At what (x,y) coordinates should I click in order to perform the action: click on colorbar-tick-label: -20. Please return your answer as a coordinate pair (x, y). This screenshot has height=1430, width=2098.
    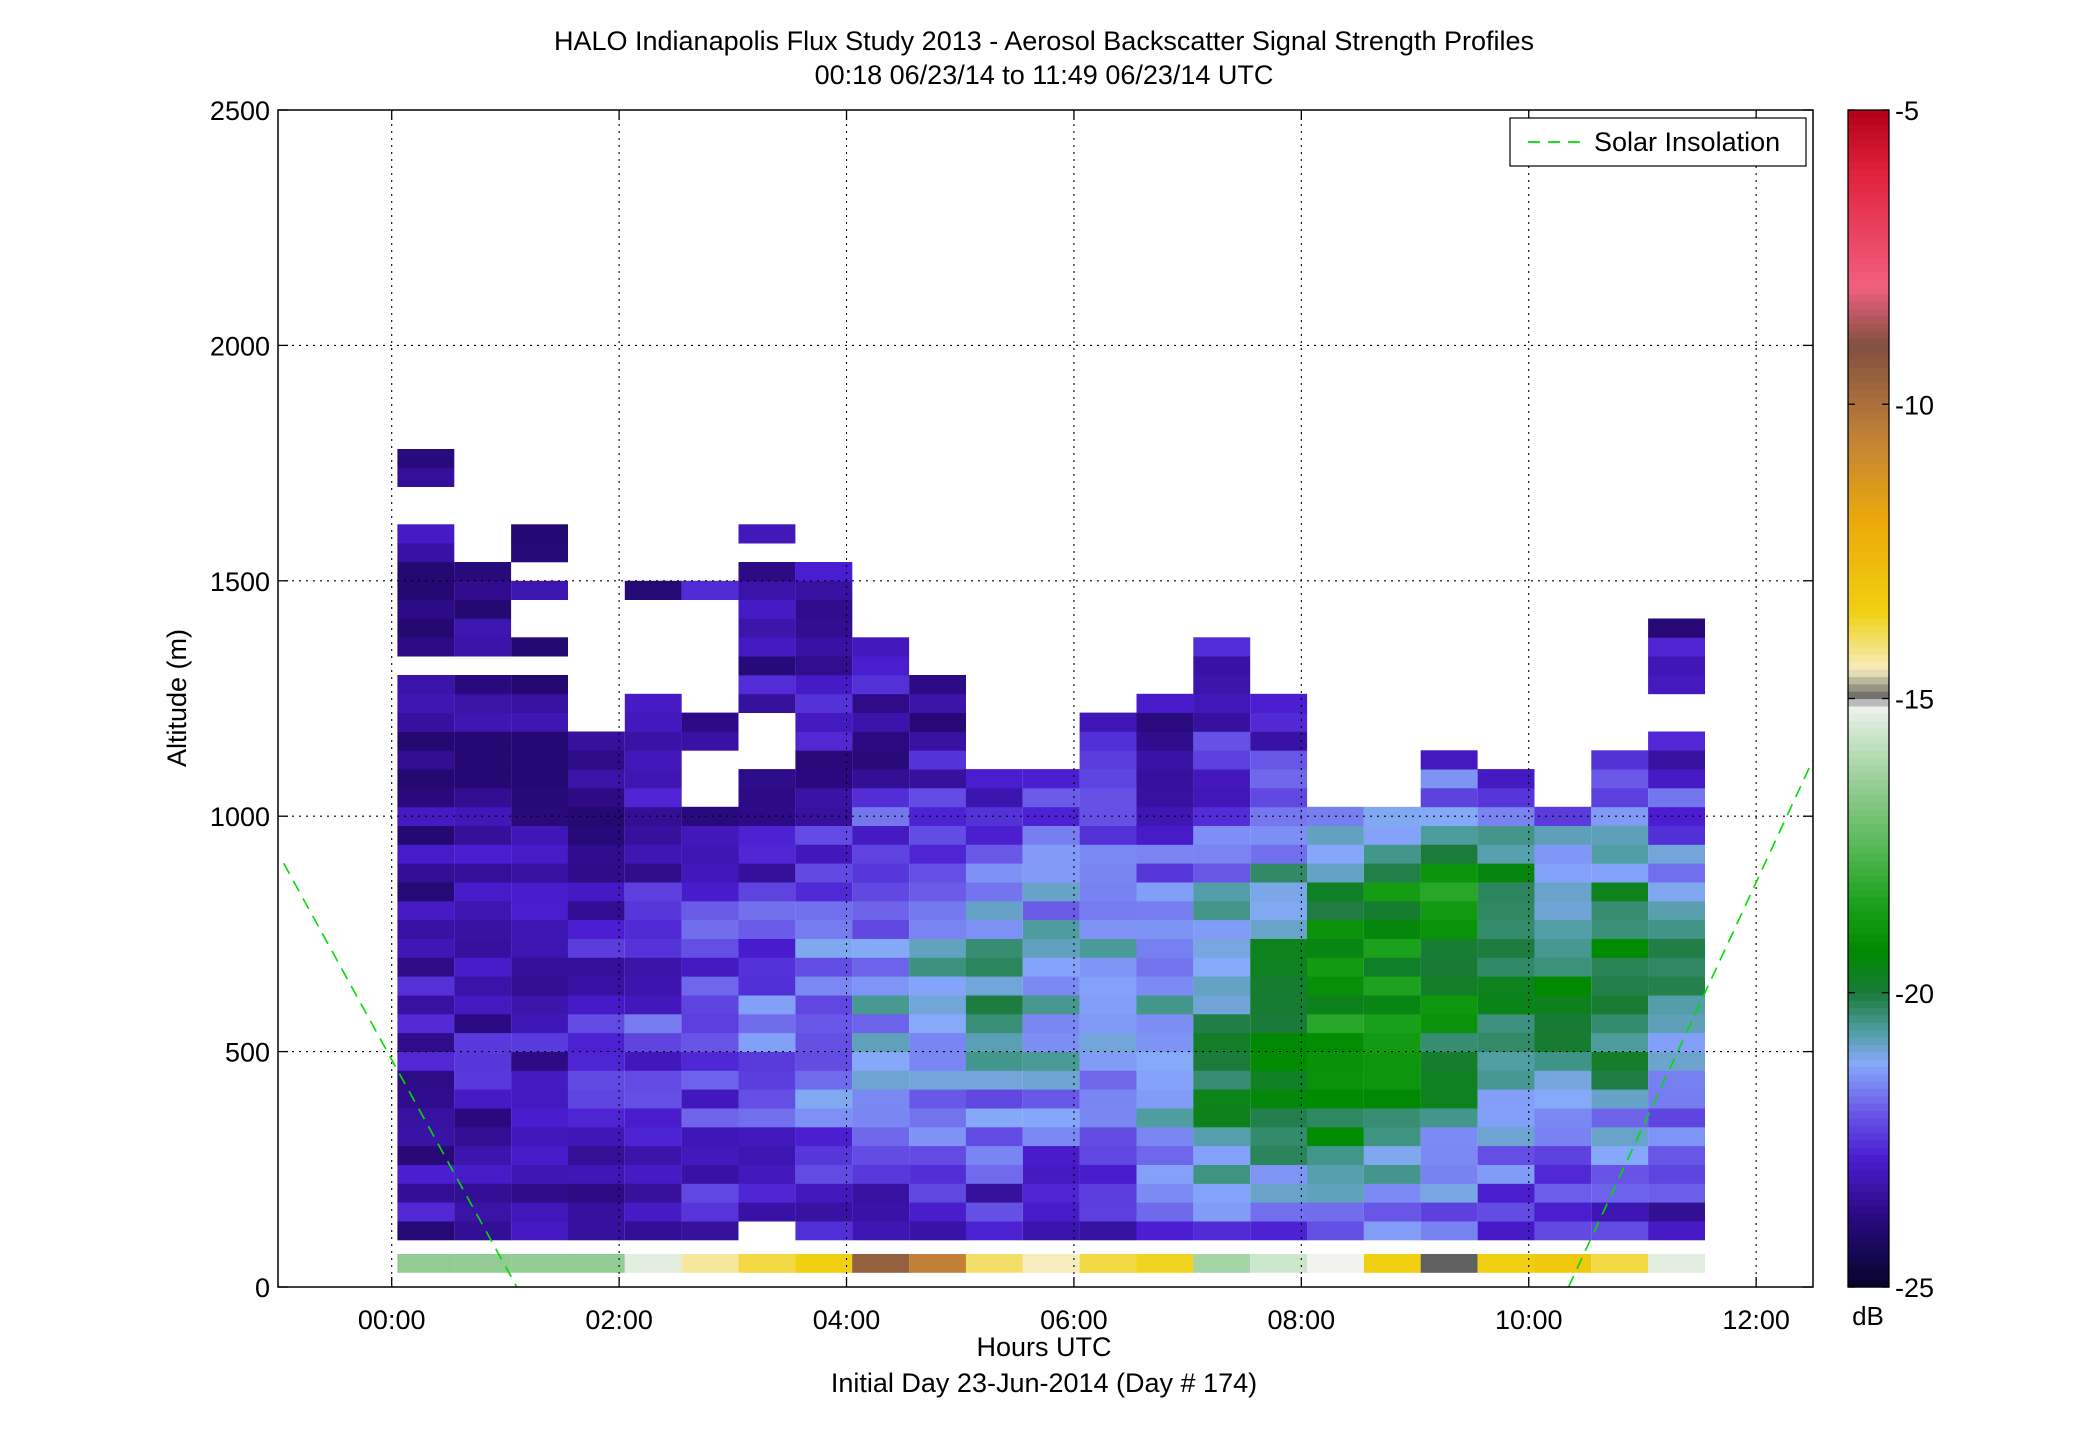
    Looking at the image, I should click on (1914, 994).